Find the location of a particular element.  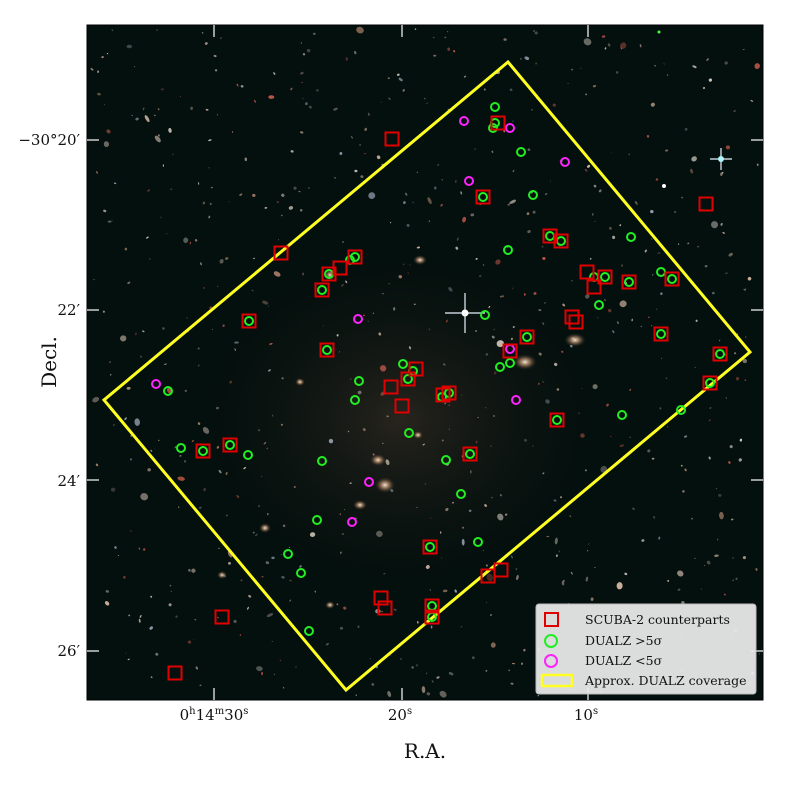

high-legend-label: DUALZ >5σ is located at coordinates (624, 640).